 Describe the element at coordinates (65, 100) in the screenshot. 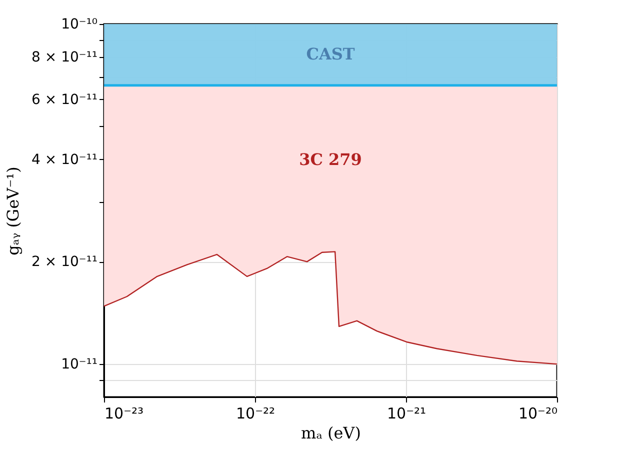

I see `y-tick-label: 6 × 10⁻¹¹` at that location.